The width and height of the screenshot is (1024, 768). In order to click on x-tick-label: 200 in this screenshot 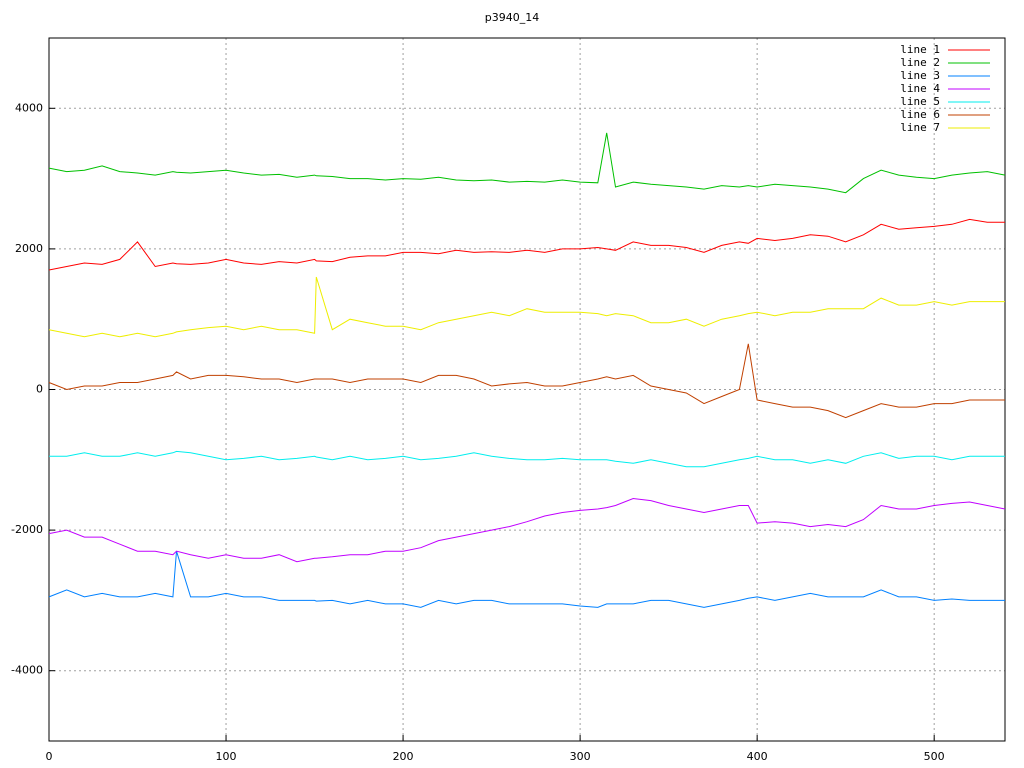, I will do `click(403, 756)`.